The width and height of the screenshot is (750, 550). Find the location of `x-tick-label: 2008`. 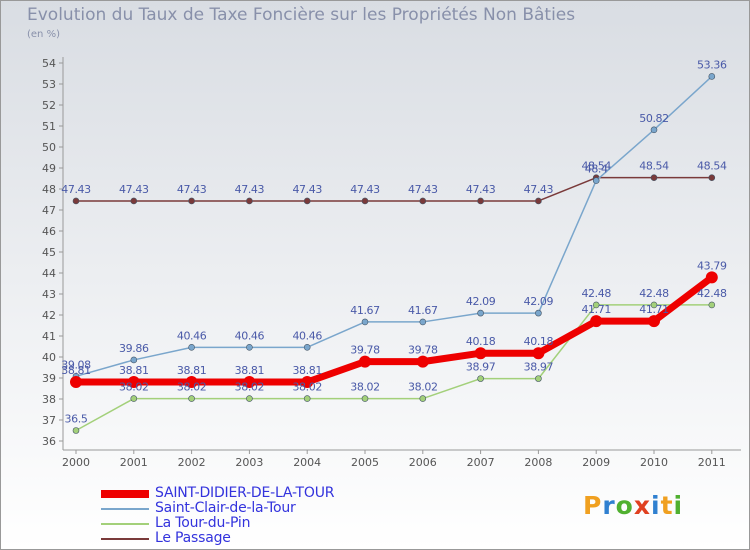

x-tick-label: 2008 is located at coordinates (538, 462).